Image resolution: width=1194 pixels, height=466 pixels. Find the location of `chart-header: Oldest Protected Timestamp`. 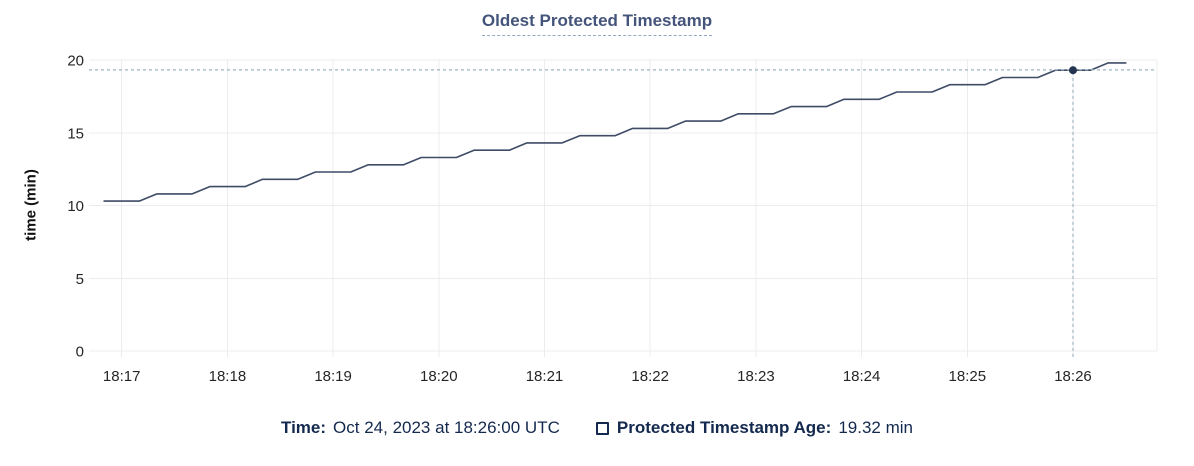

chart-header: Oldest Protected Timestamp is located at coordinates (597, 23).